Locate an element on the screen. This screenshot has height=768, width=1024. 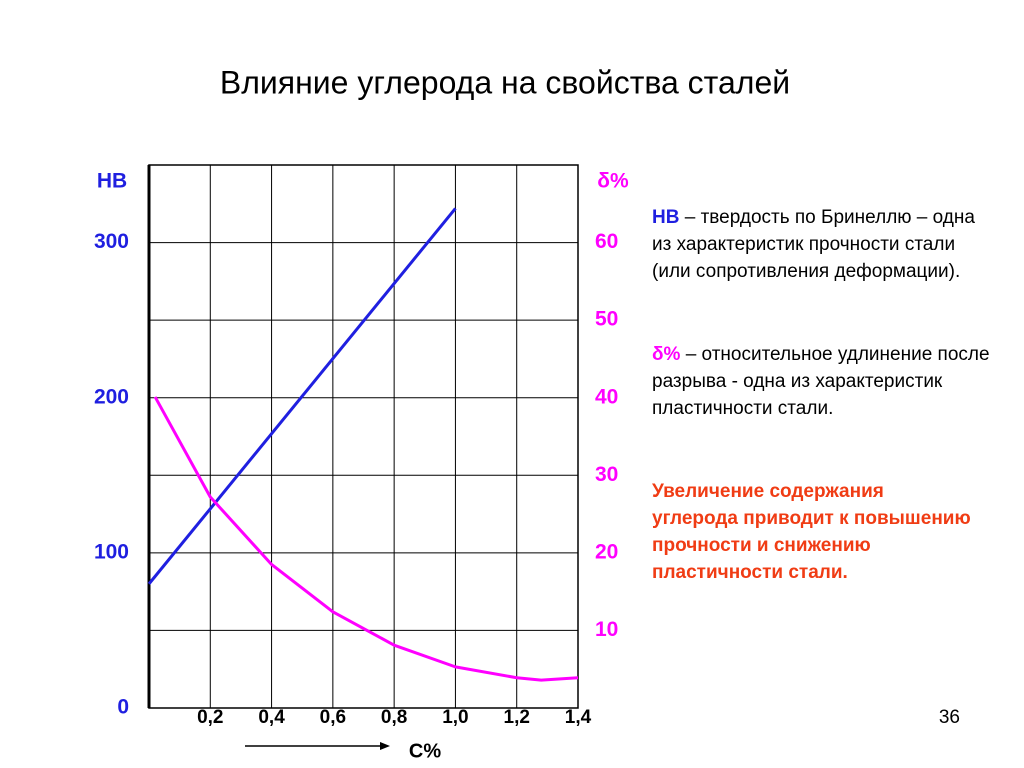
y2-tick-label: 50 is located at coordinates (606, 319).